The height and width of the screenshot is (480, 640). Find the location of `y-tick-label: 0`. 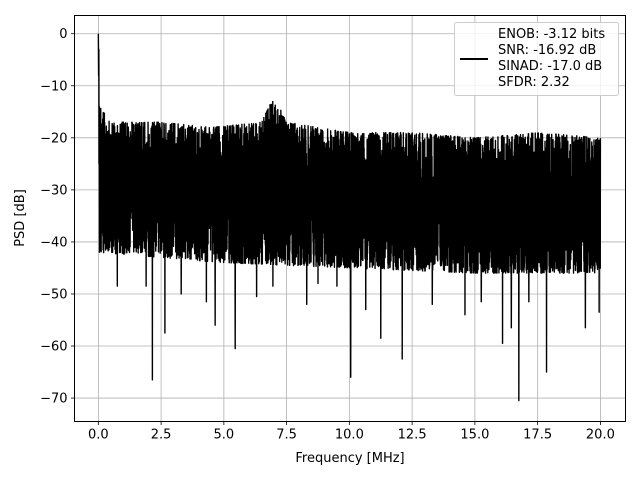

y-tick-label: 0 is located at coordinates (63, 34).